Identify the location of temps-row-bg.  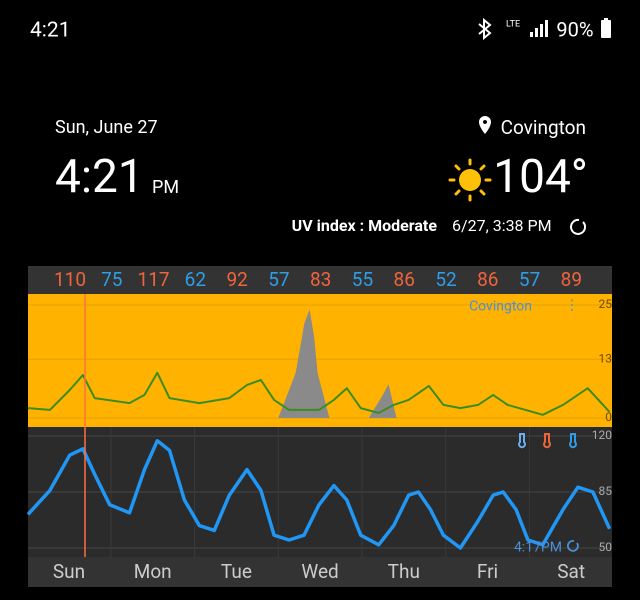
(320, 280).